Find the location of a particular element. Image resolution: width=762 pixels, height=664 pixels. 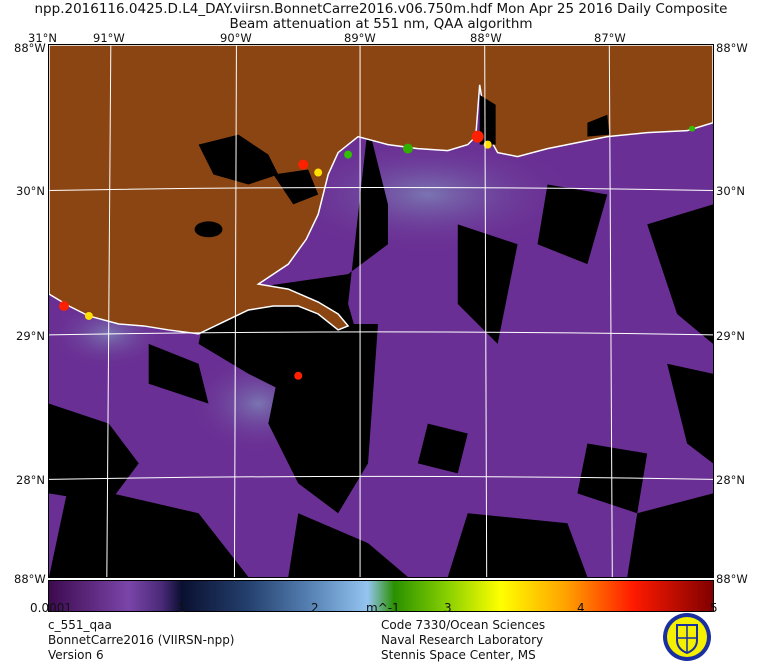

colorbar is located at coordinates (381, 596).